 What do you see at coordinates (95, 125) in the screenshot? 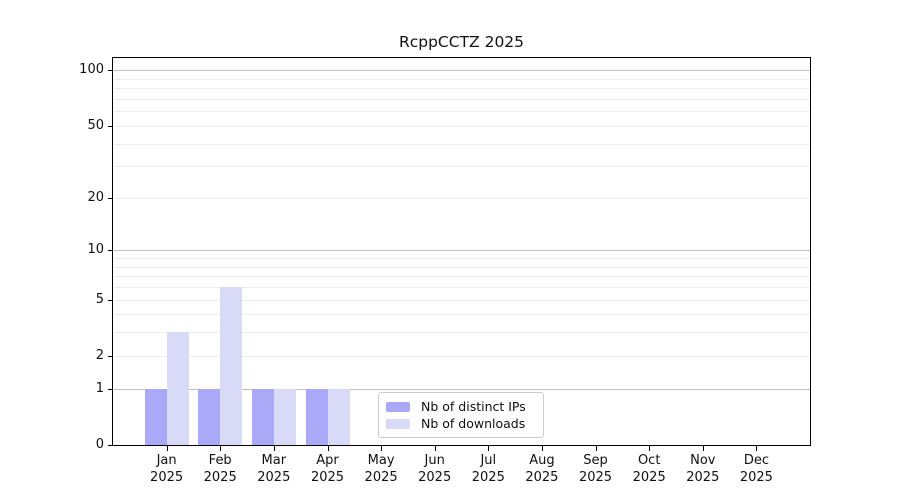
I see `y-tick-label: 50` at bounding box center [95, 125].